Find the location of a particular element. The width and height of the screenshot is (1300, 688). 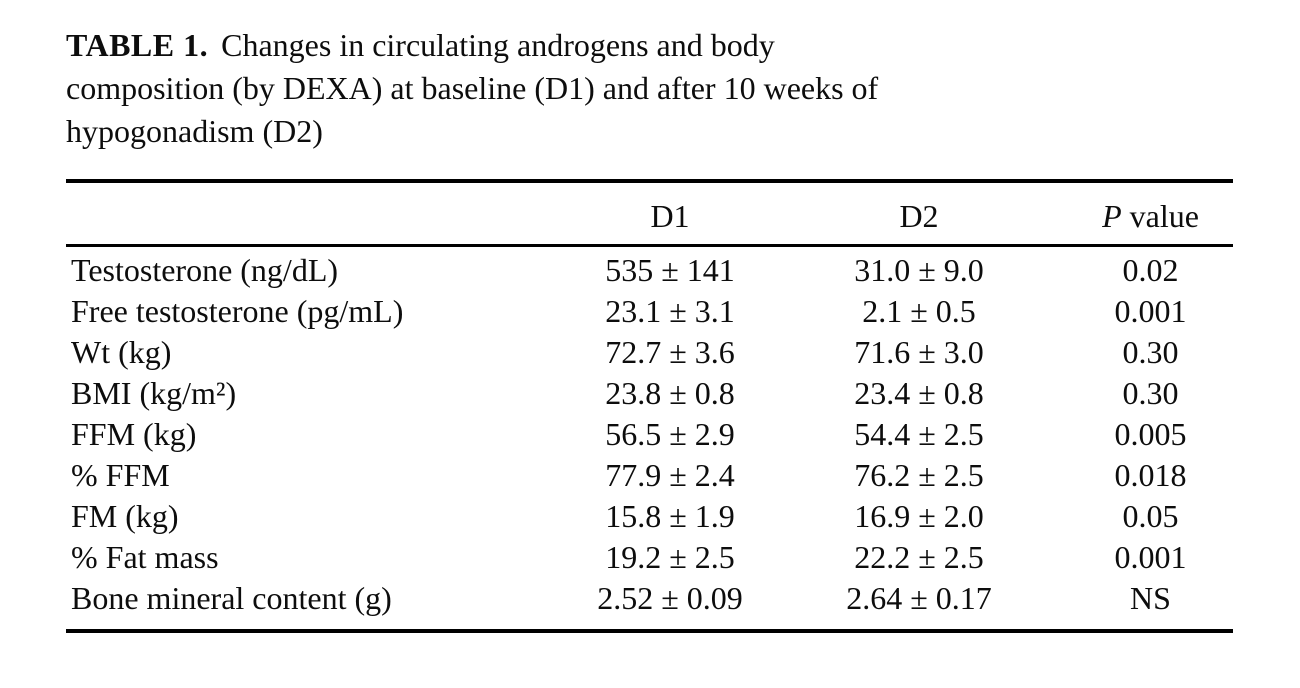

p-value: 0.02 is located at coordinates (1150, 270).